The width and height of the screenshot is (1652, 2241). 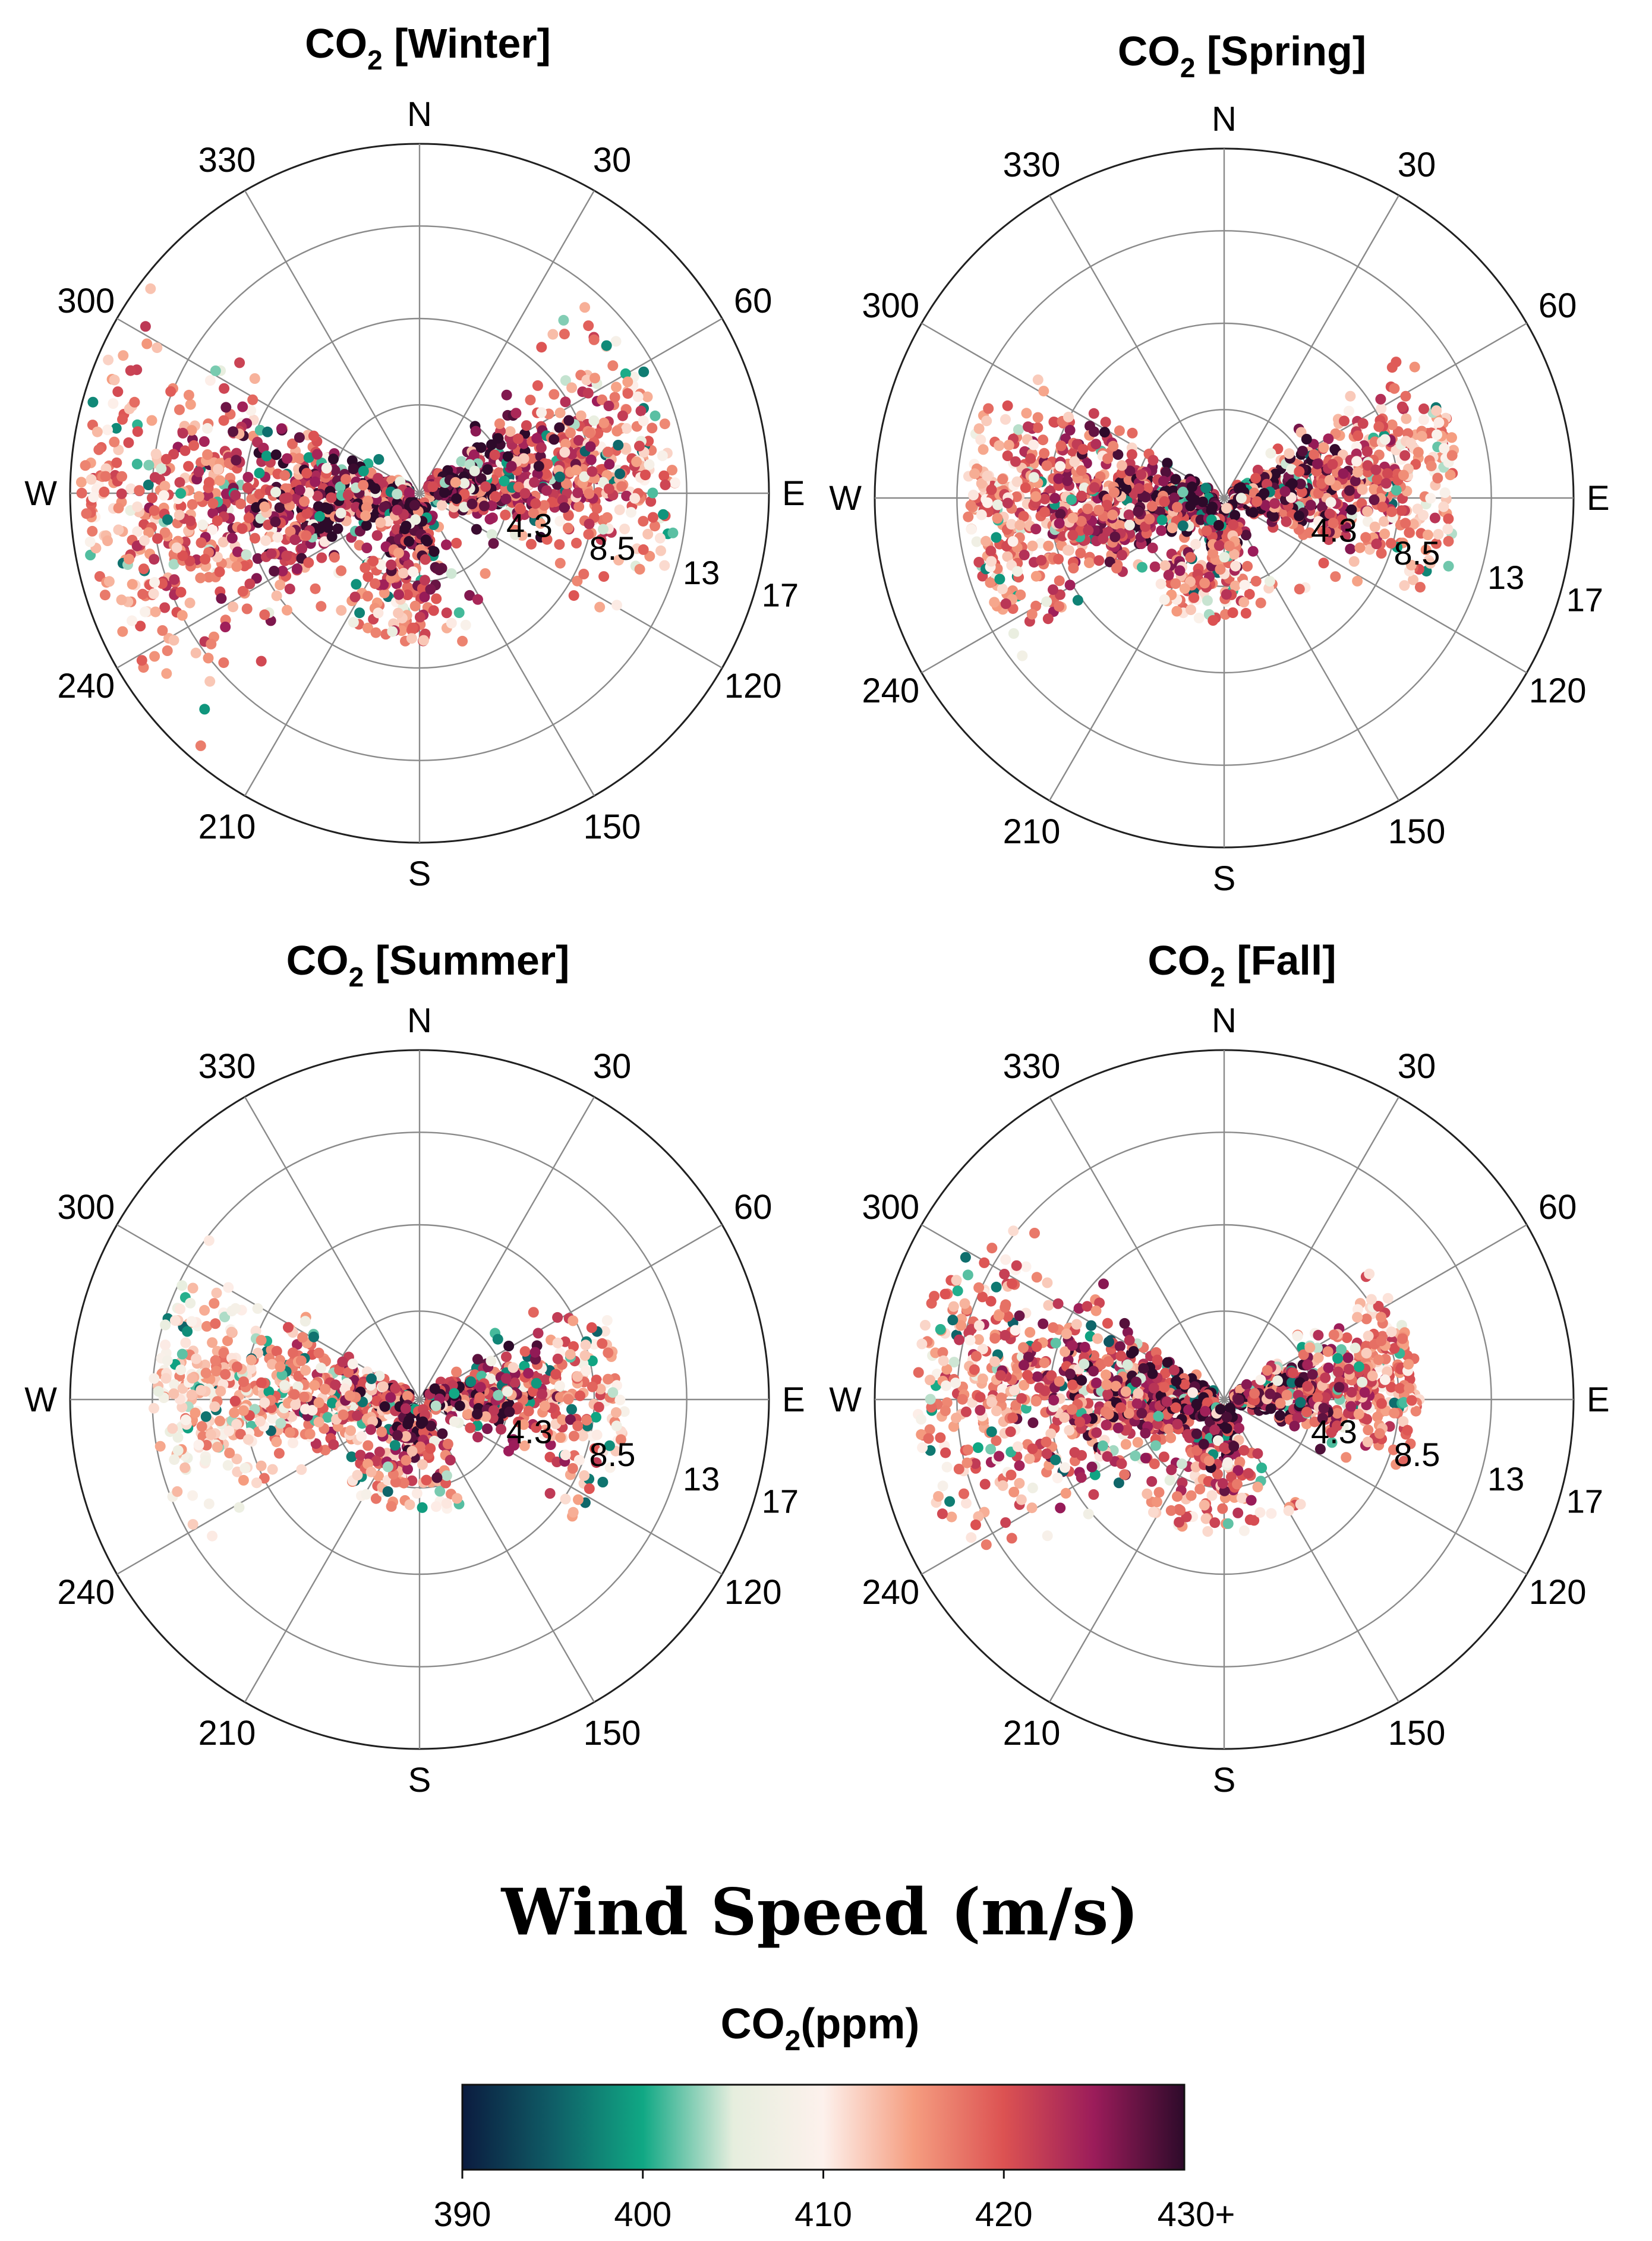 I want to click on ring-label-8-5: 8.5, so click(x=612, y=1454).